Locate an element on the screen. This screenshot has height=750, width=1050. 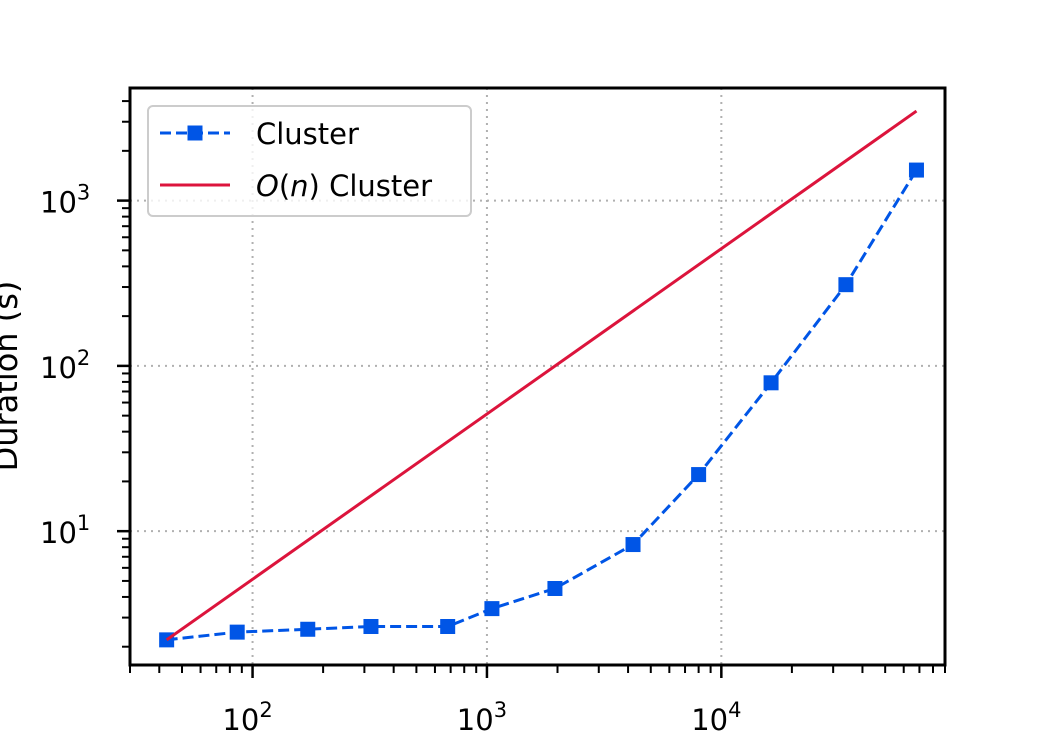
x-tick-exponent: 4 is located at coordinates (734, 710).